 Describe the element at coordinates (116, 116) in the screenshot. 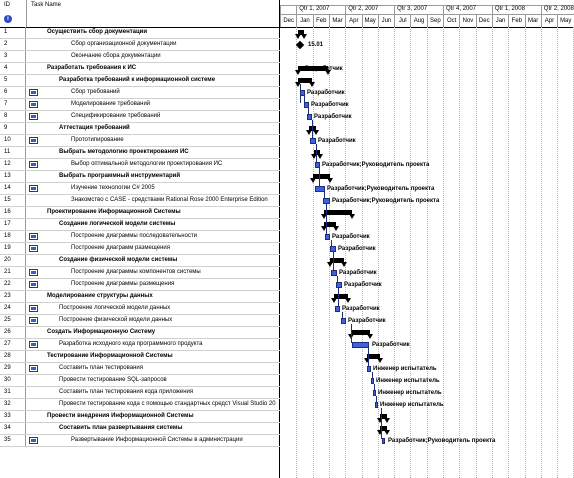

I see `task-name: Спецификирование требований` at that location.